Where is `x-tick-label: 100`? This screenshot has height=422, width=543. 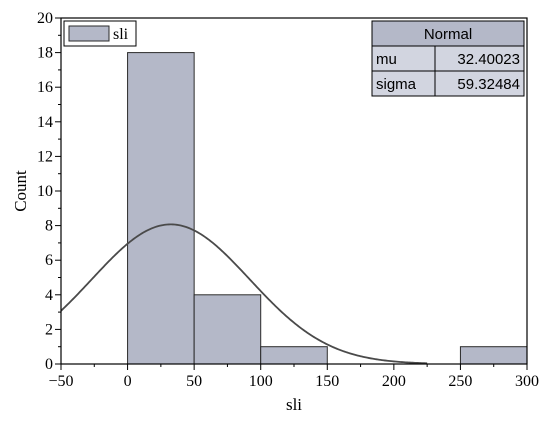 x-tick-label: 100 is located at coordinates (261, 381).